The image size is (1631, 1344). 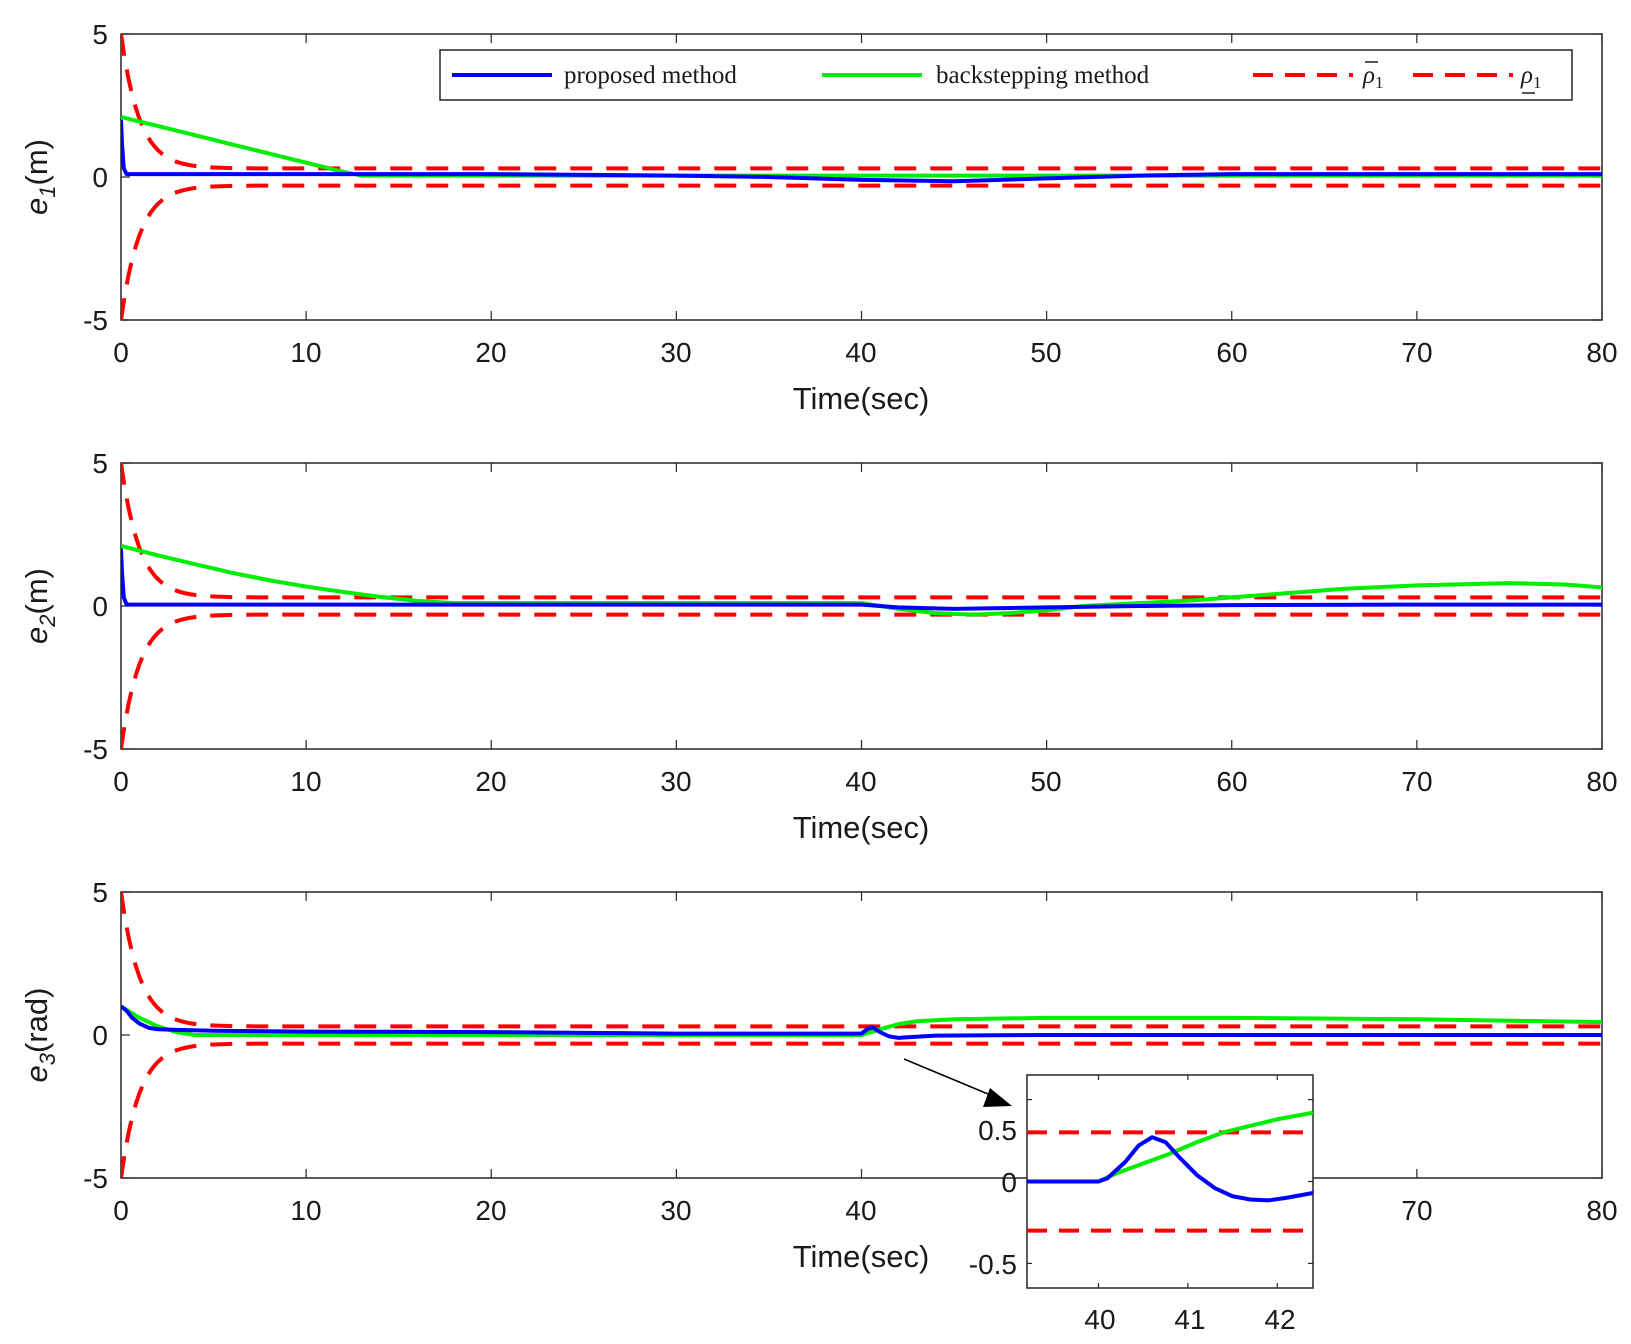 What do you see at coordinates (861, 827) in the screenshot?
I see `x-axis-label-e2: Time(sec)` at bounding box center [861, 827].